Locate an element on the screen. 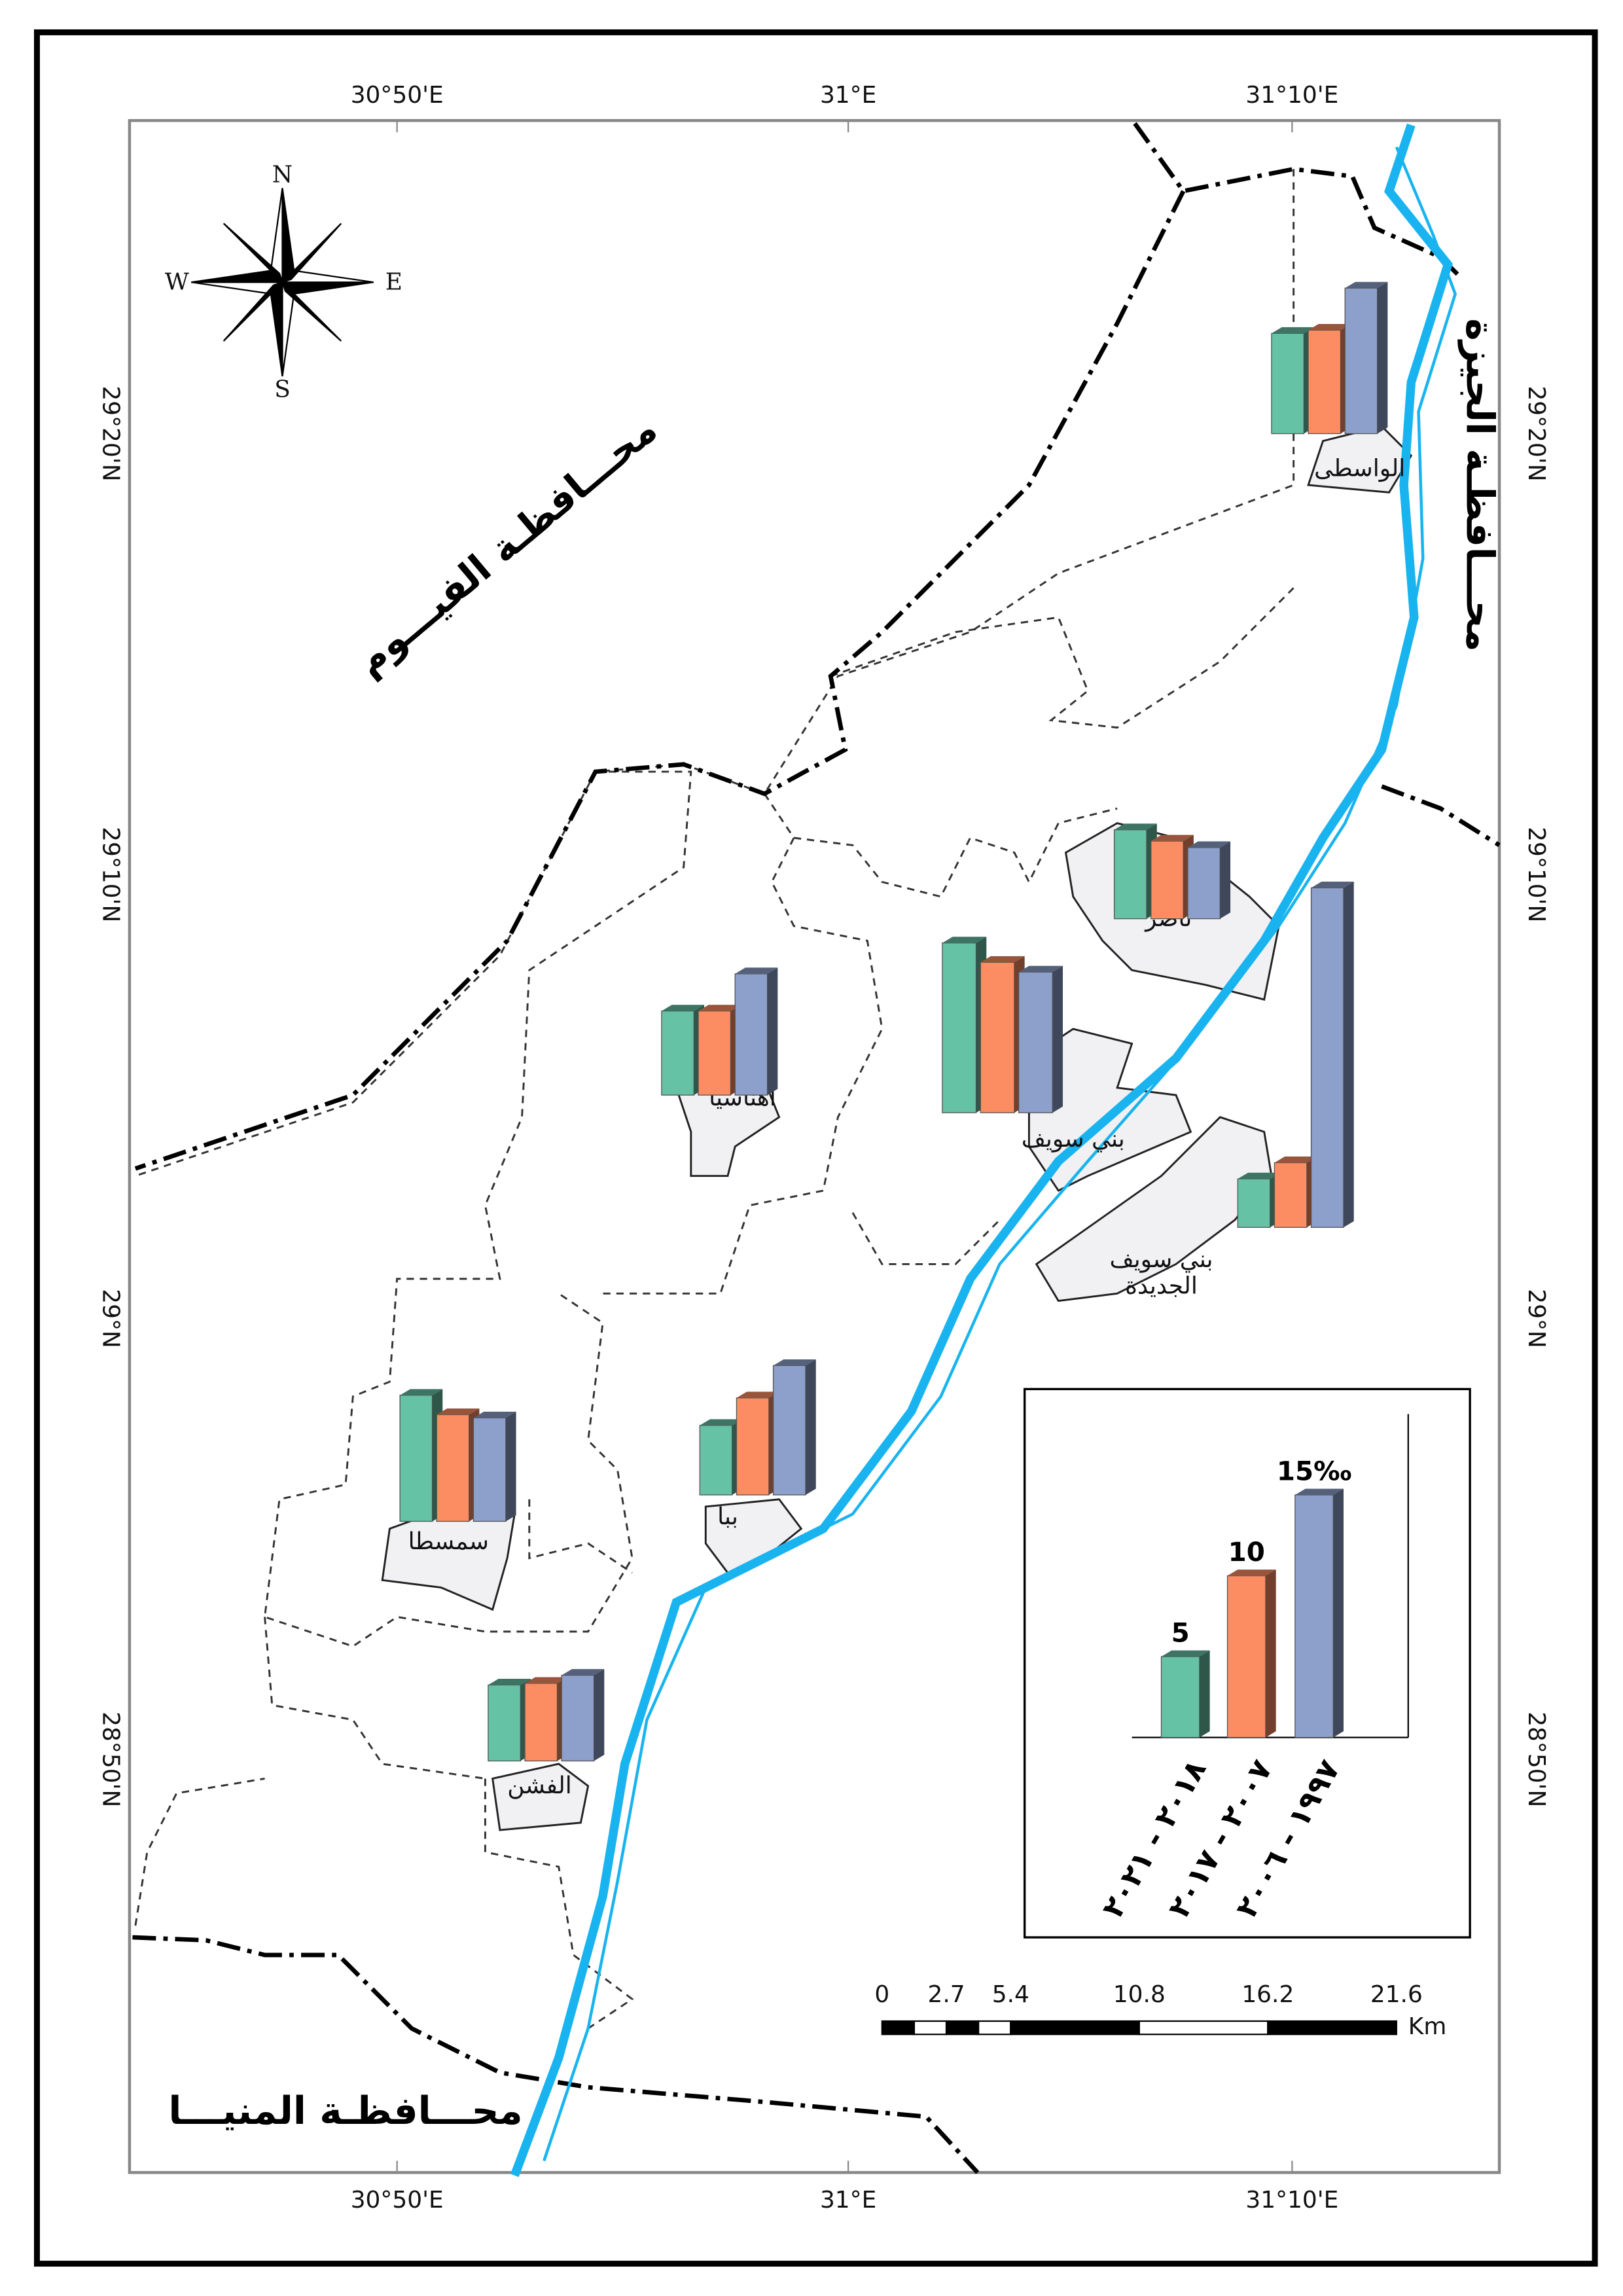  scale-tick-label: 21.6 is located at coordinates (1397, 1994).